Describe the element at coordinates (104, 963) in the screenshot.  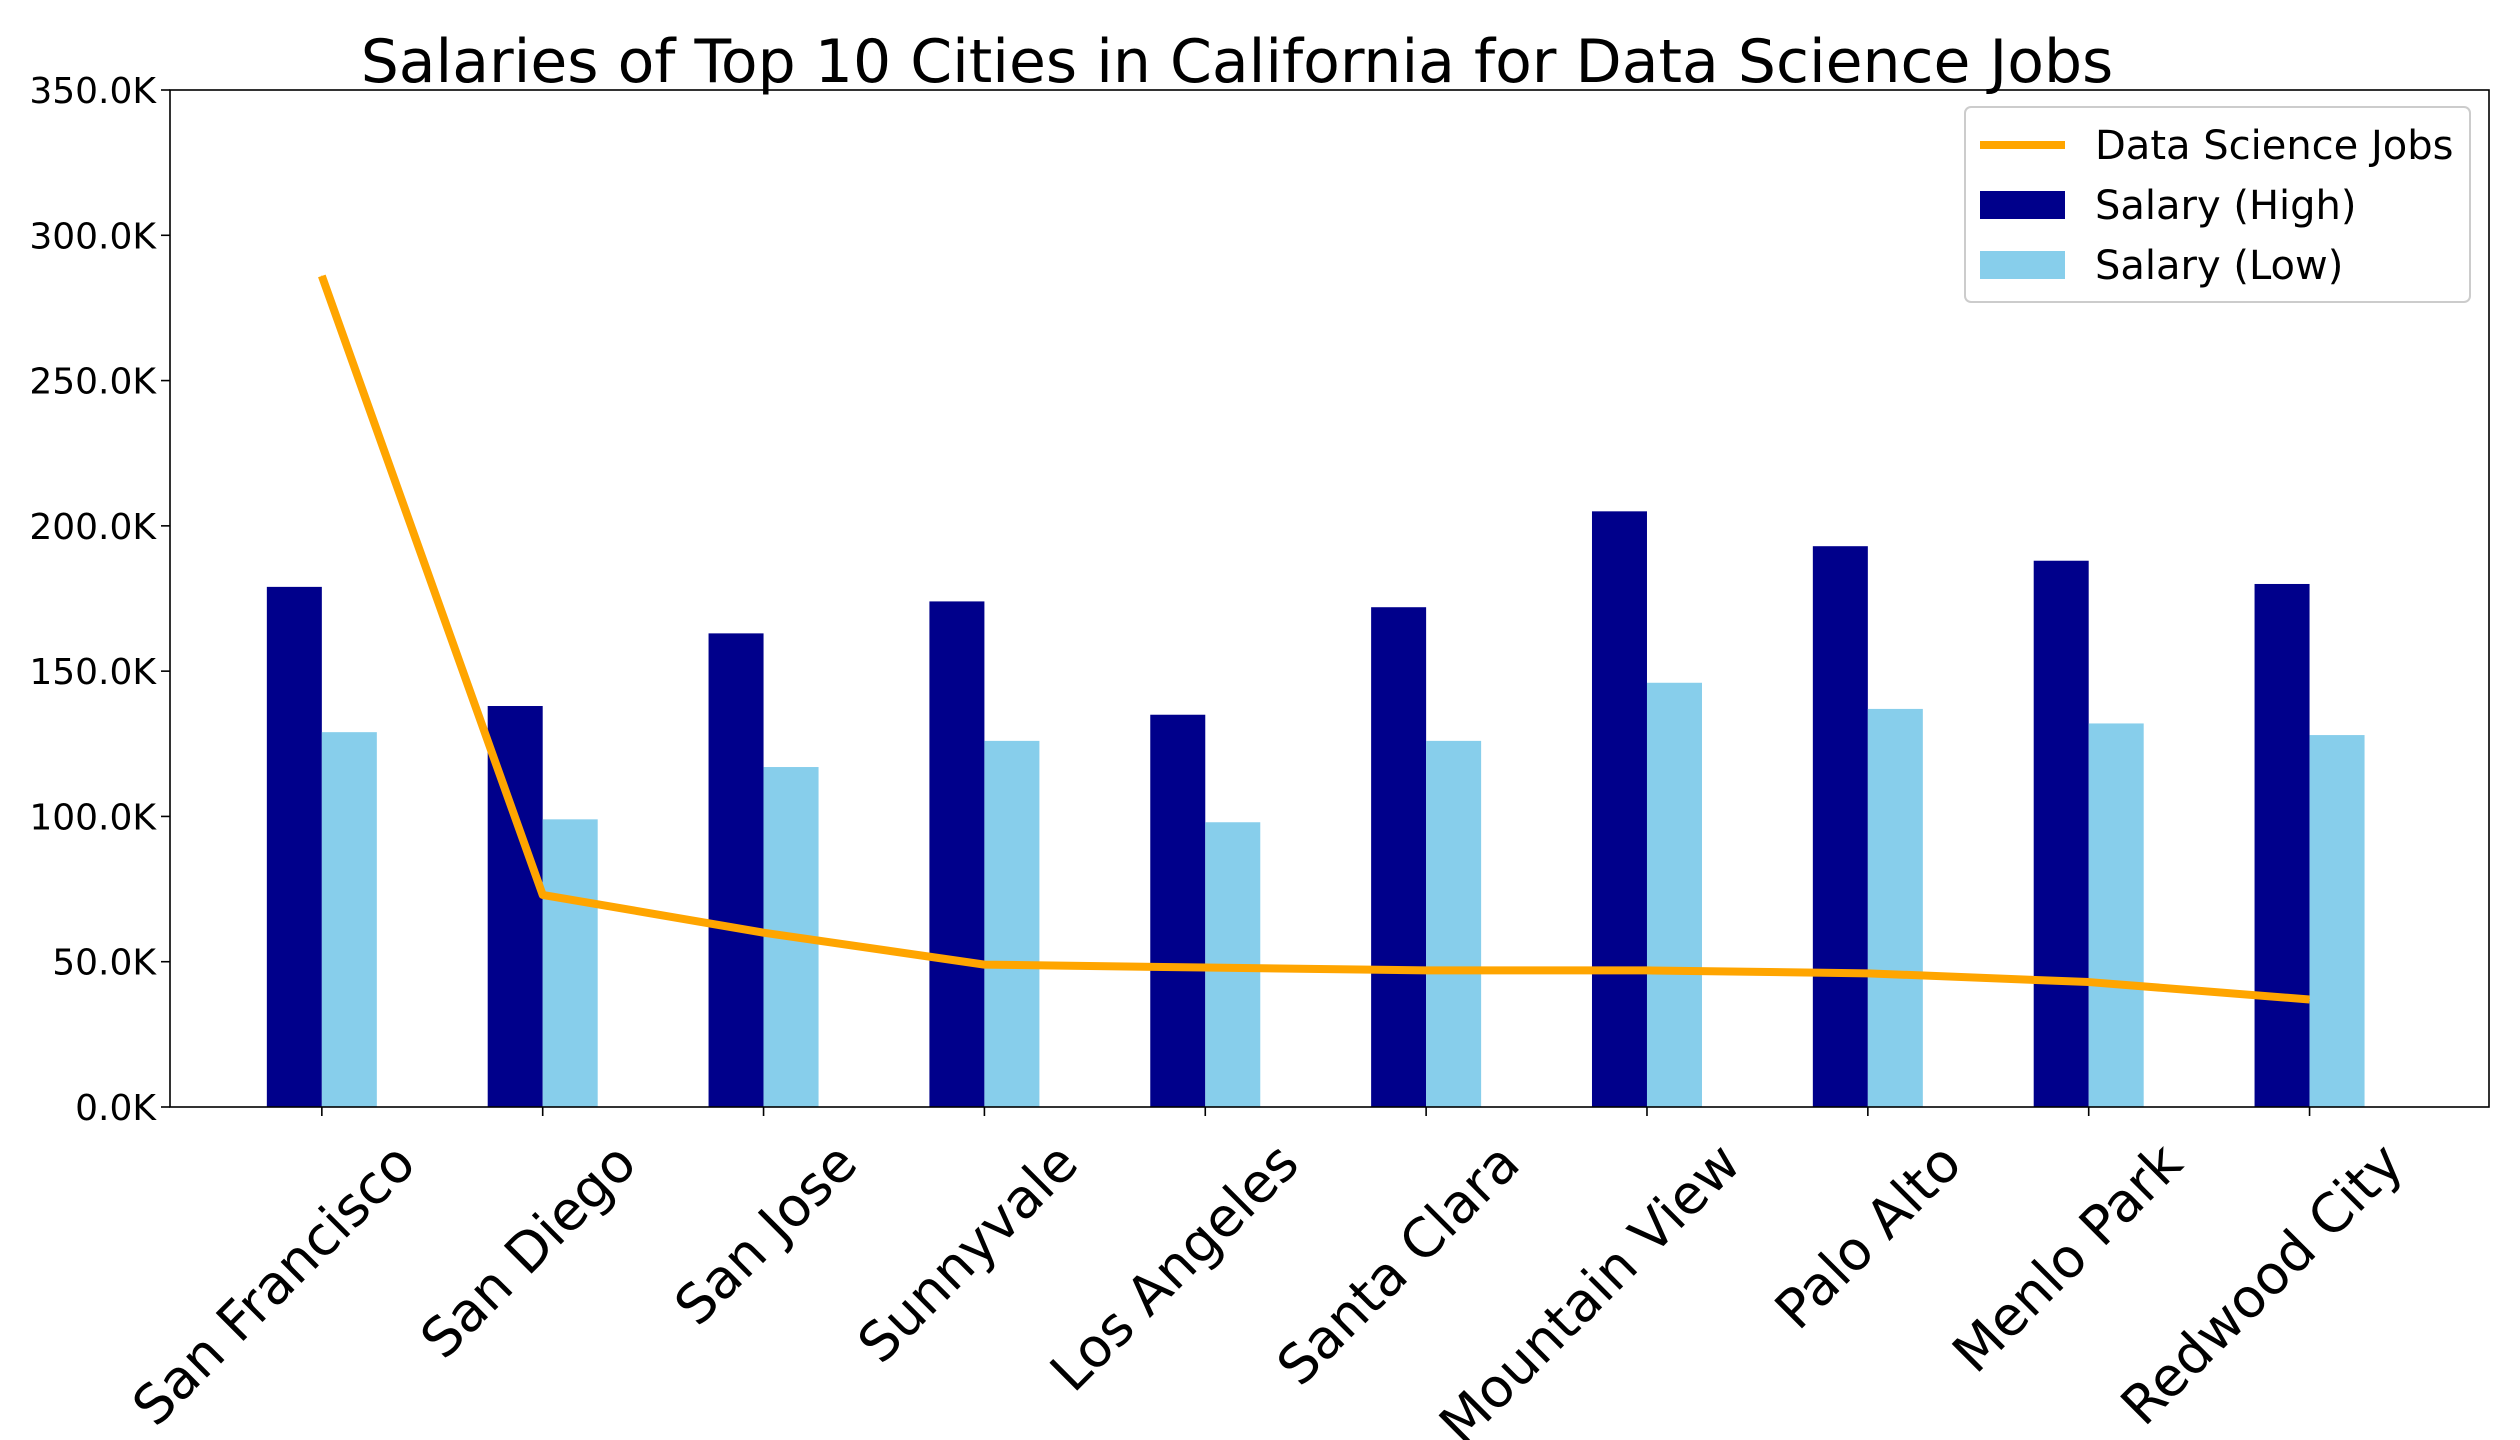
I see `y-tick-label: 50.0K` at that location.